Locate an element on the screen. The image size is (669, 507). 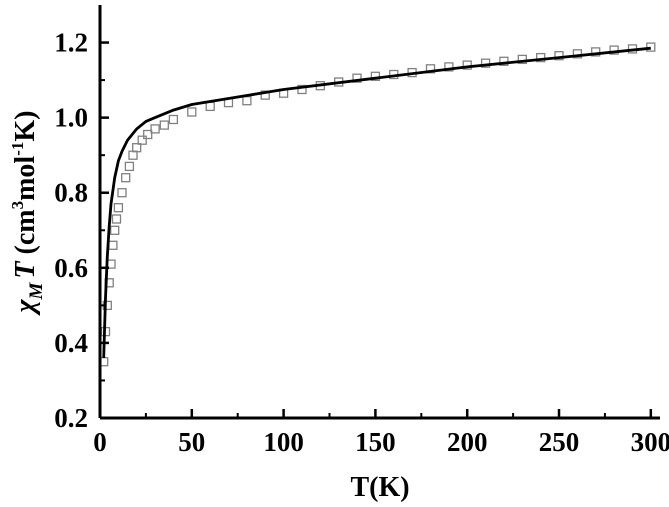
y-tick-label: 0.8 is located at coordinates (71, 193).